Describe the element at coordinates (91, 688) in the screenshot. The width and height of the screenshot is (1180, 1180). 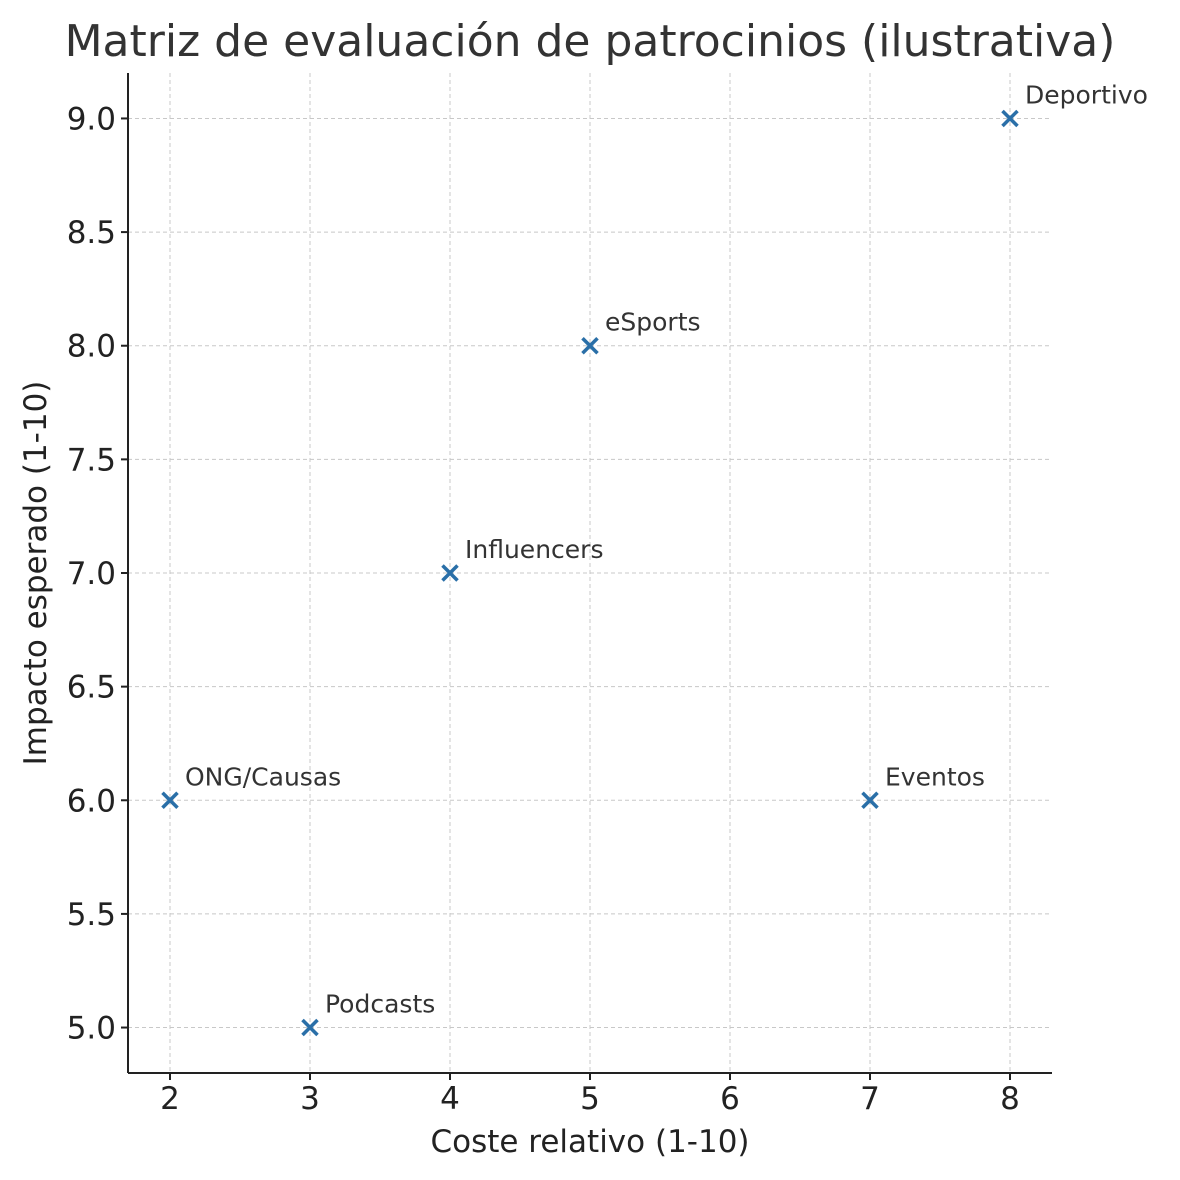
I see `y-tick-label: 6.5` at that location.